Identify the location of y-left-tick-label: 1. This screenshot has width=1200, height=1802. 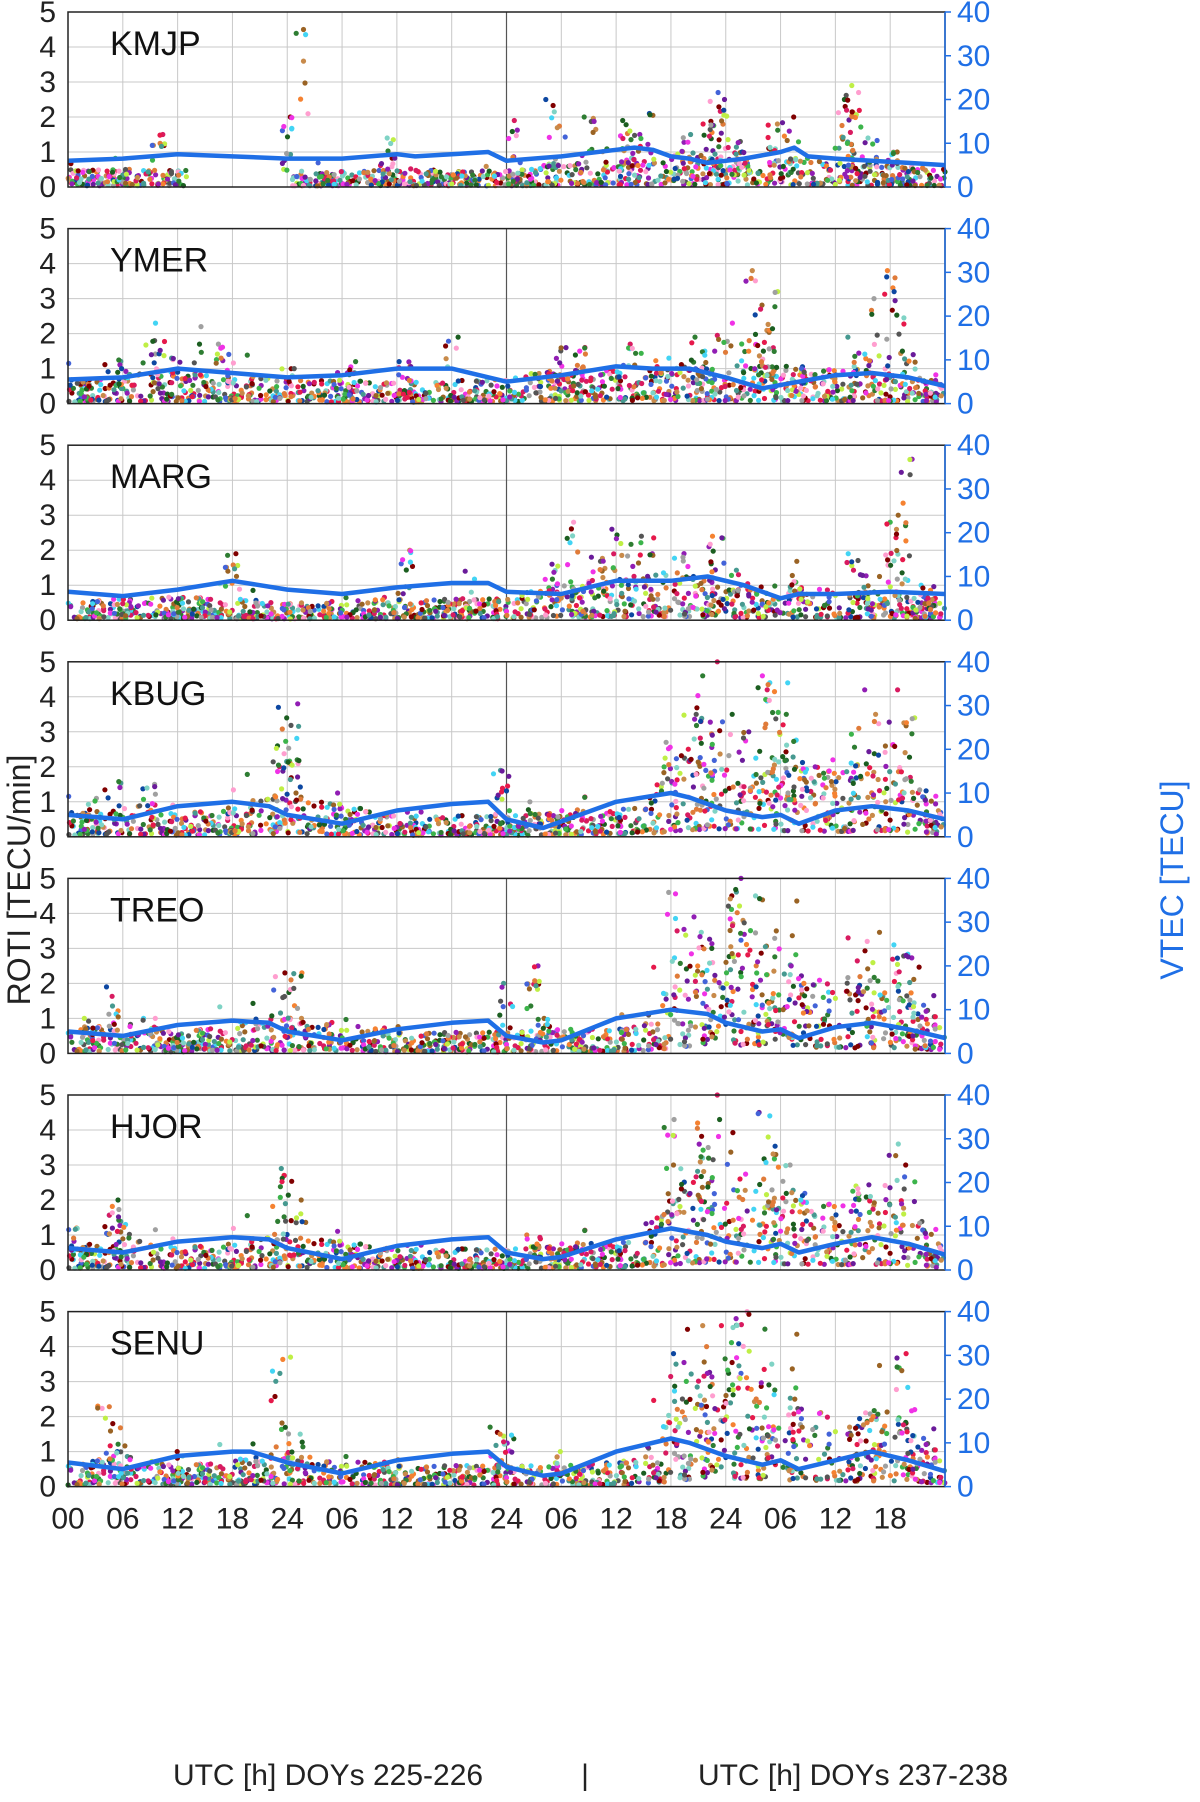
(47, 585).